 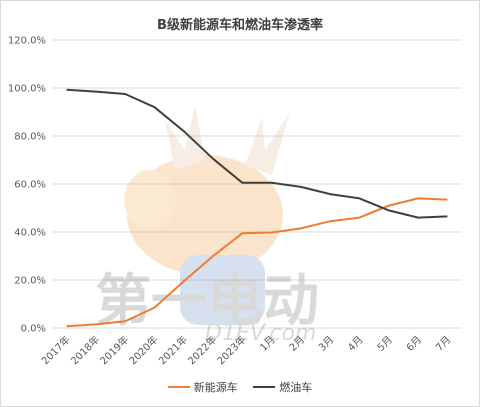 I want to click on watermark-text: 第一电动, so click(x=207, y=301).